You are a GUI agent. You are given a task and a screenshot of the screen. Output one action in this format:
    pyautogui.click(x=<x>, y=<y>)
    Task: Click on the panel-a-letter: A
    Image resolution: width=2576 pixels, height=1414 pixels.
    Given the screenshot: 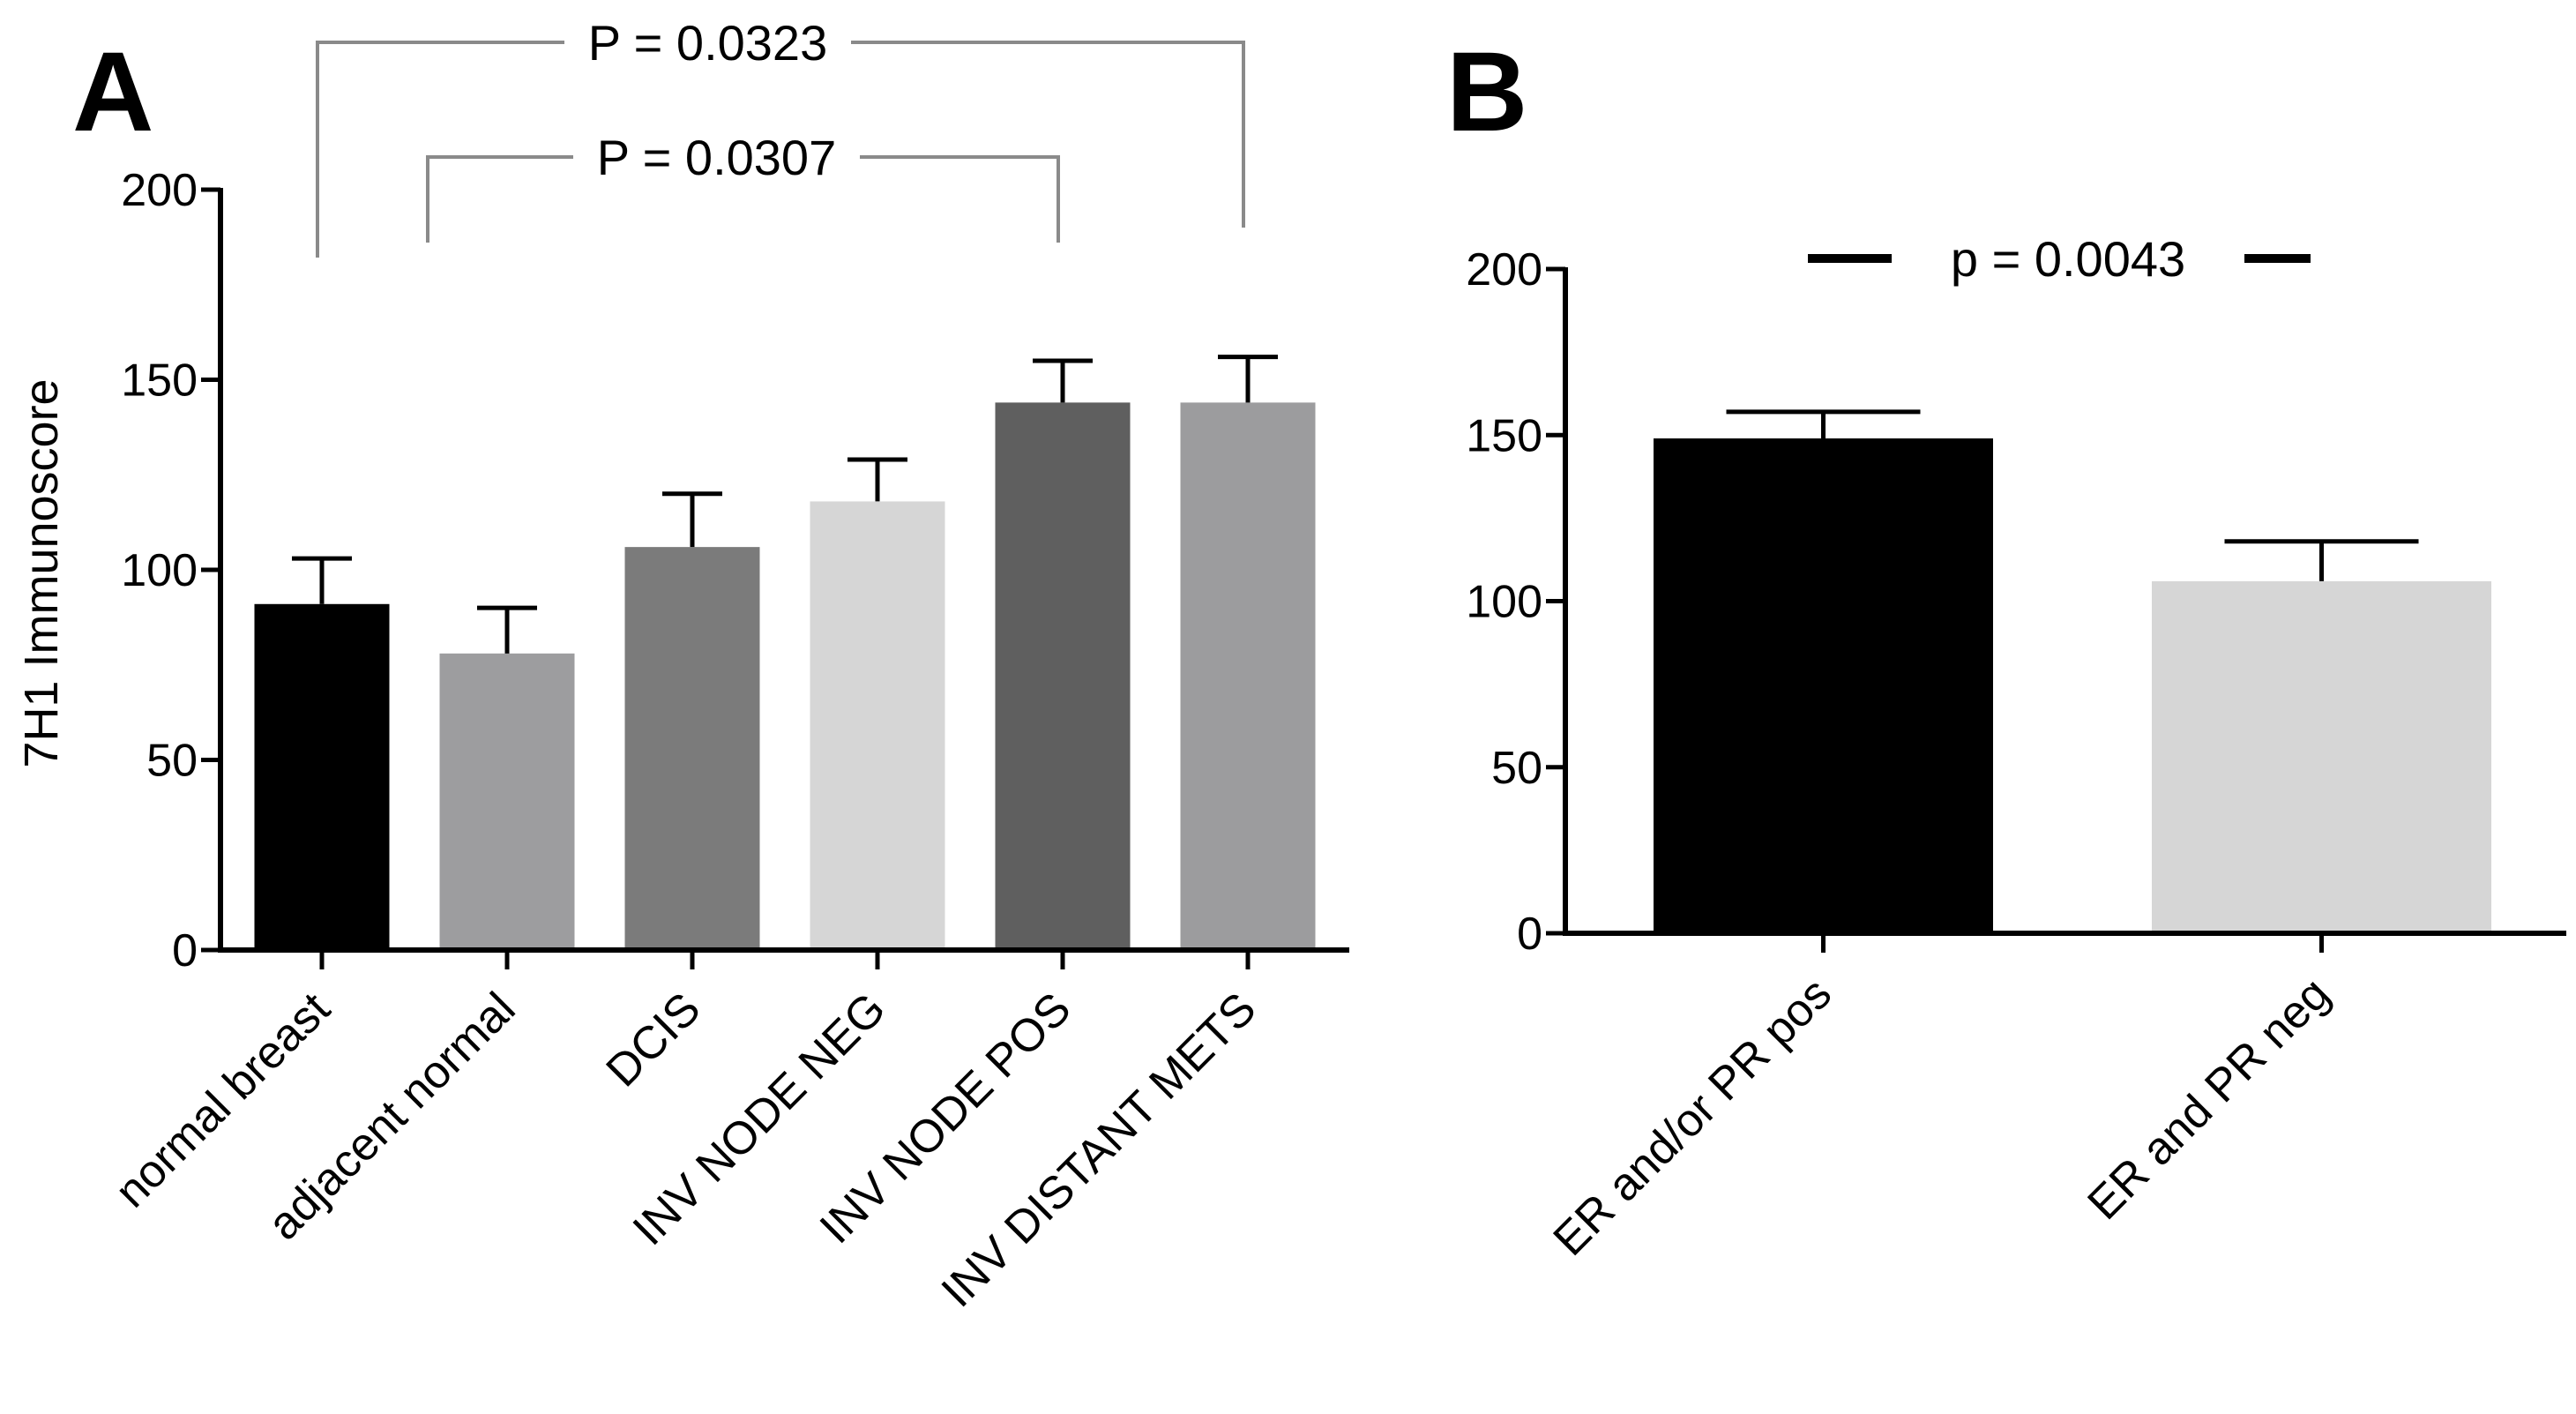 What is the action you would take?
    pyautogui.click(x=112, y=92)
    